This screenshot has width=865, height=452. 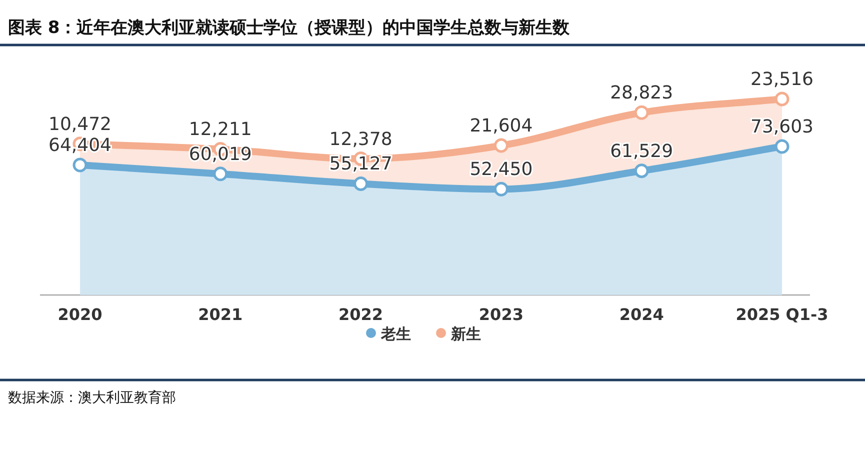 I want to click on x-tick-label: 2022, so click(x=361, y=314).